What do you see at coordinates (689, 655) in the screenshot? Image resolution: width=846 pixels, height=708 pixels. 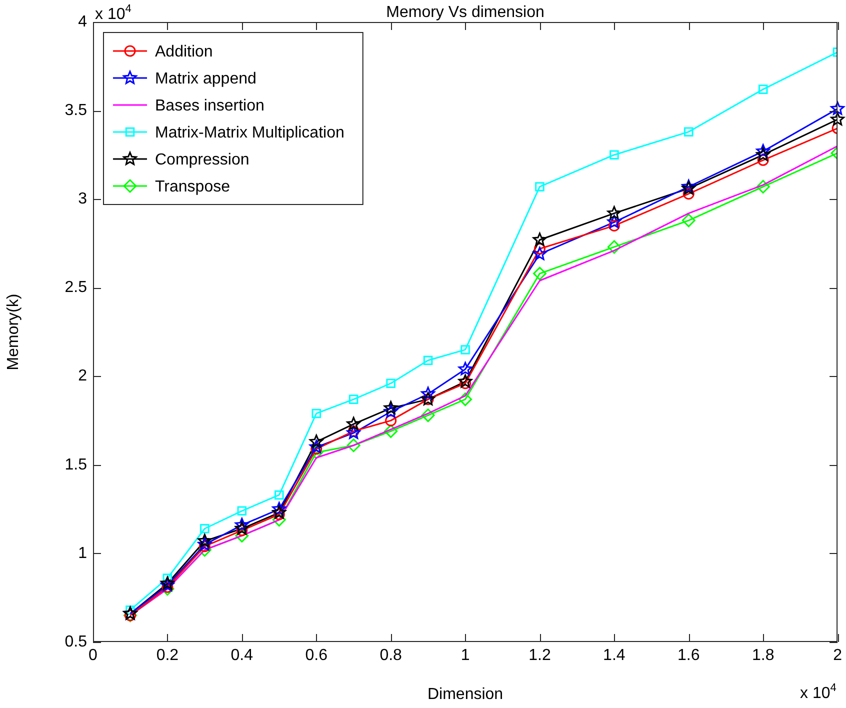 I see `x-tick-label: 1.6` at bounding box center [689, 655].